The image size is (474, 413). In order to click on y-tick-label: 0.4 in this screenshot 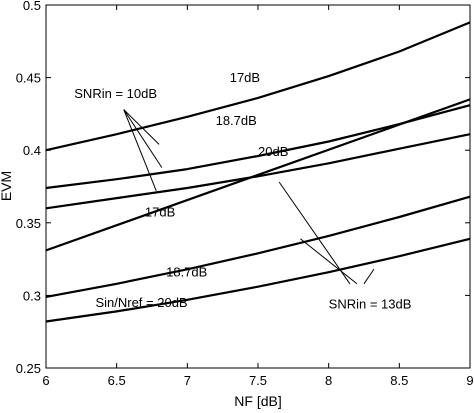, I will do `click(32, 150)`.